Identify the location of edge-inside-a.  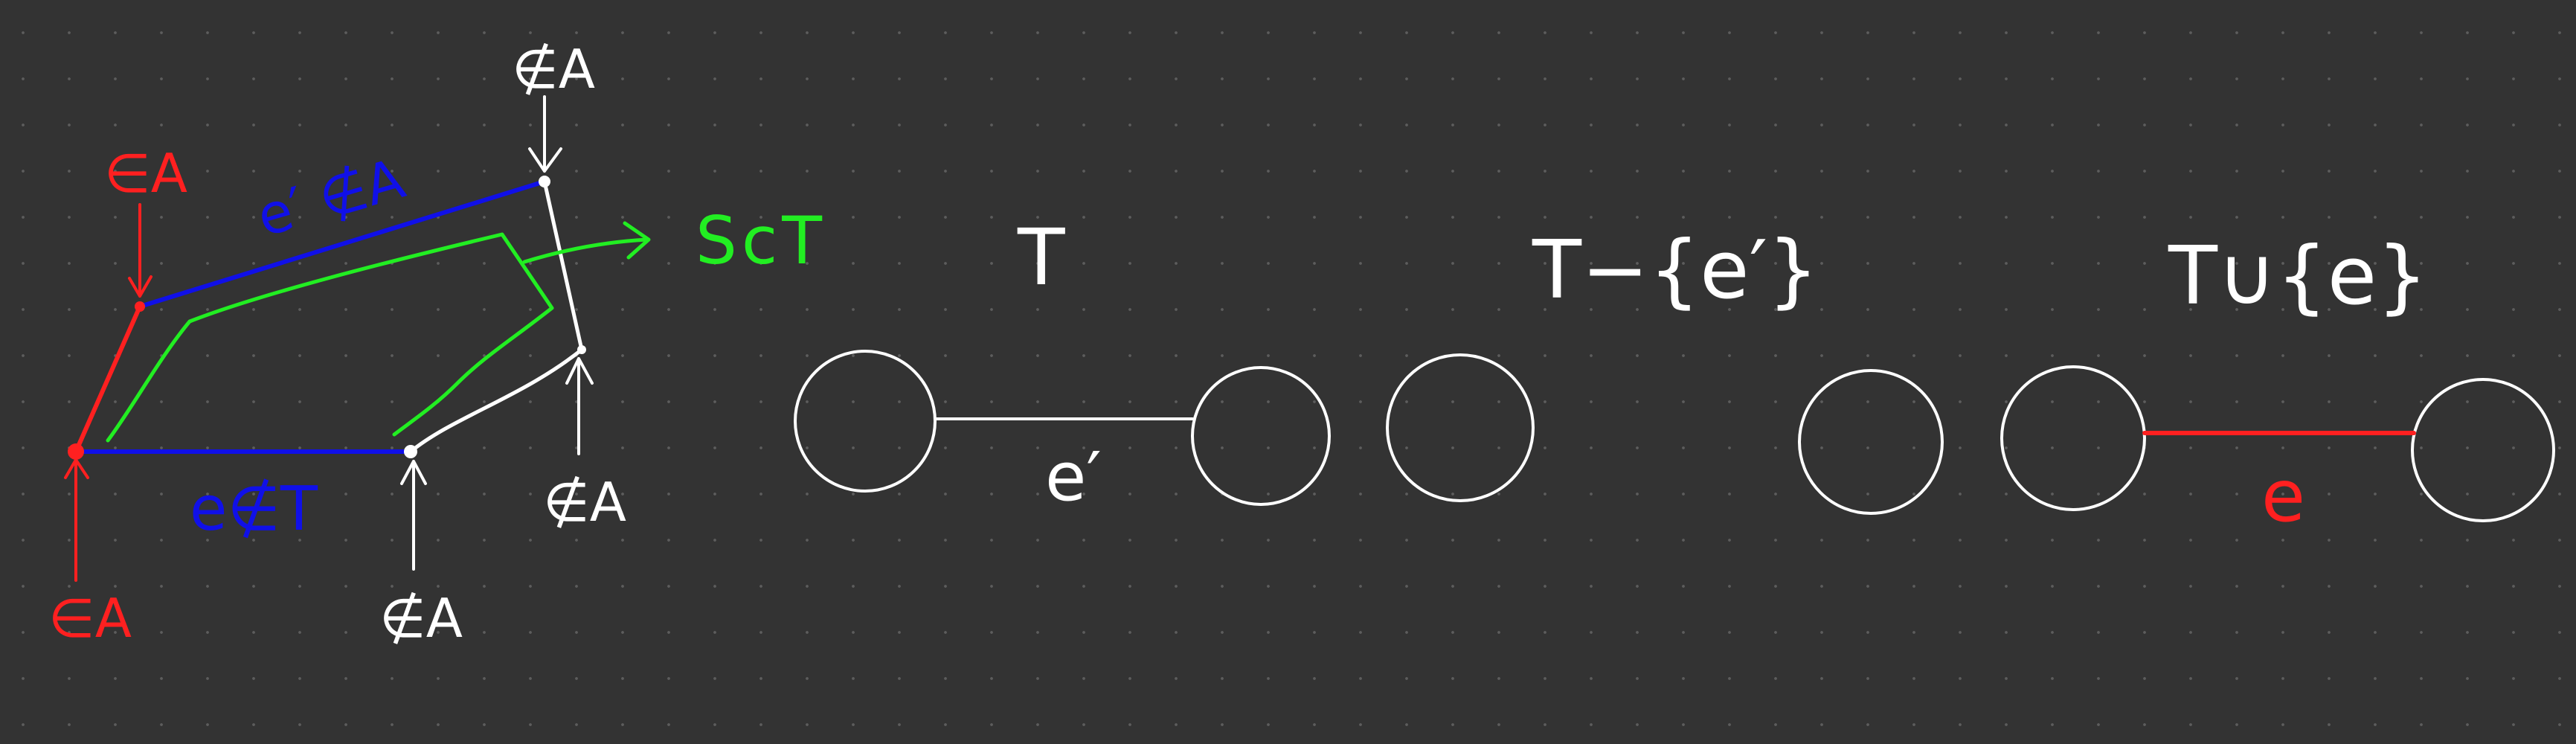
(108, 379).